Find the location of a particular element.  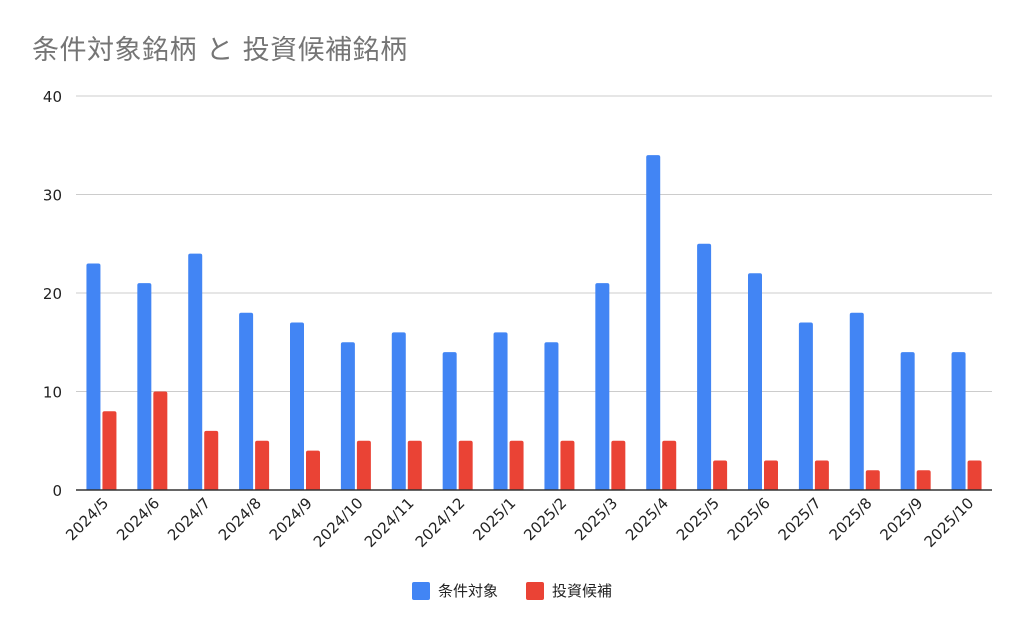

x-tick-label: 2024/6 is located at coordinates (138, 519).